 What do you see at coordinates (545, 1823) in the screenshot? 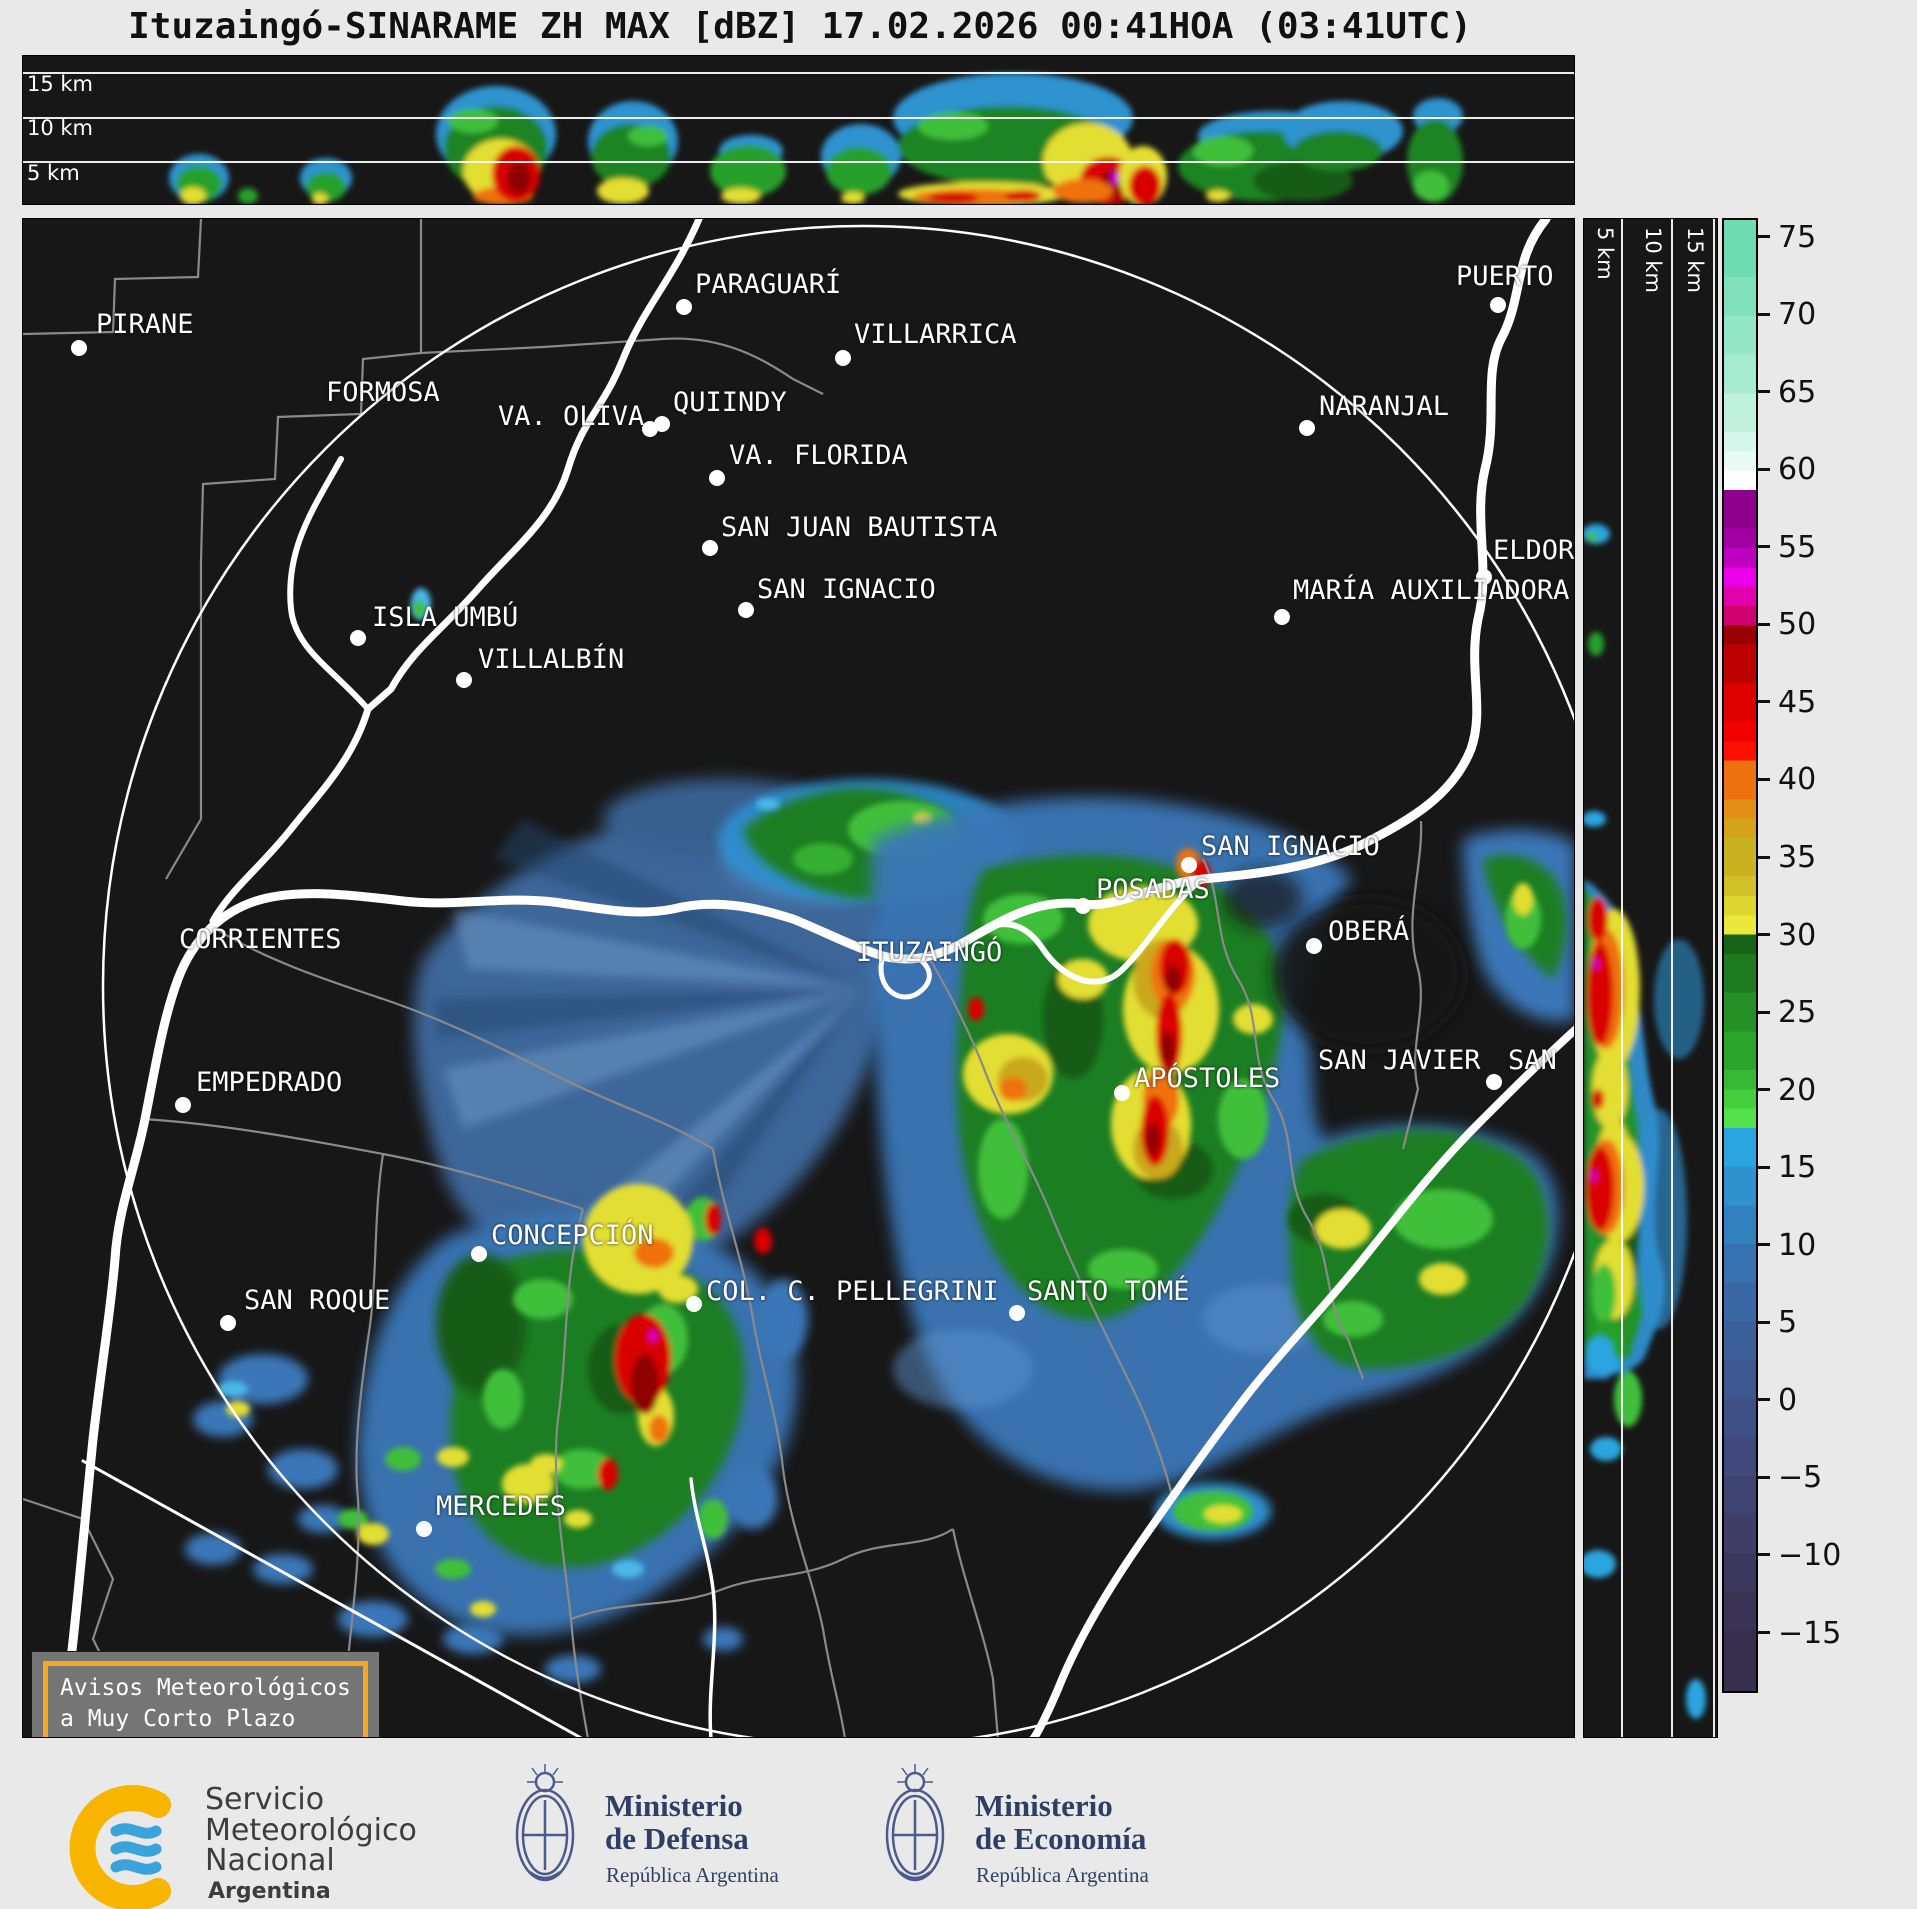
I see `defensa-coat-of-arms` at bounding box center [545, 1823].